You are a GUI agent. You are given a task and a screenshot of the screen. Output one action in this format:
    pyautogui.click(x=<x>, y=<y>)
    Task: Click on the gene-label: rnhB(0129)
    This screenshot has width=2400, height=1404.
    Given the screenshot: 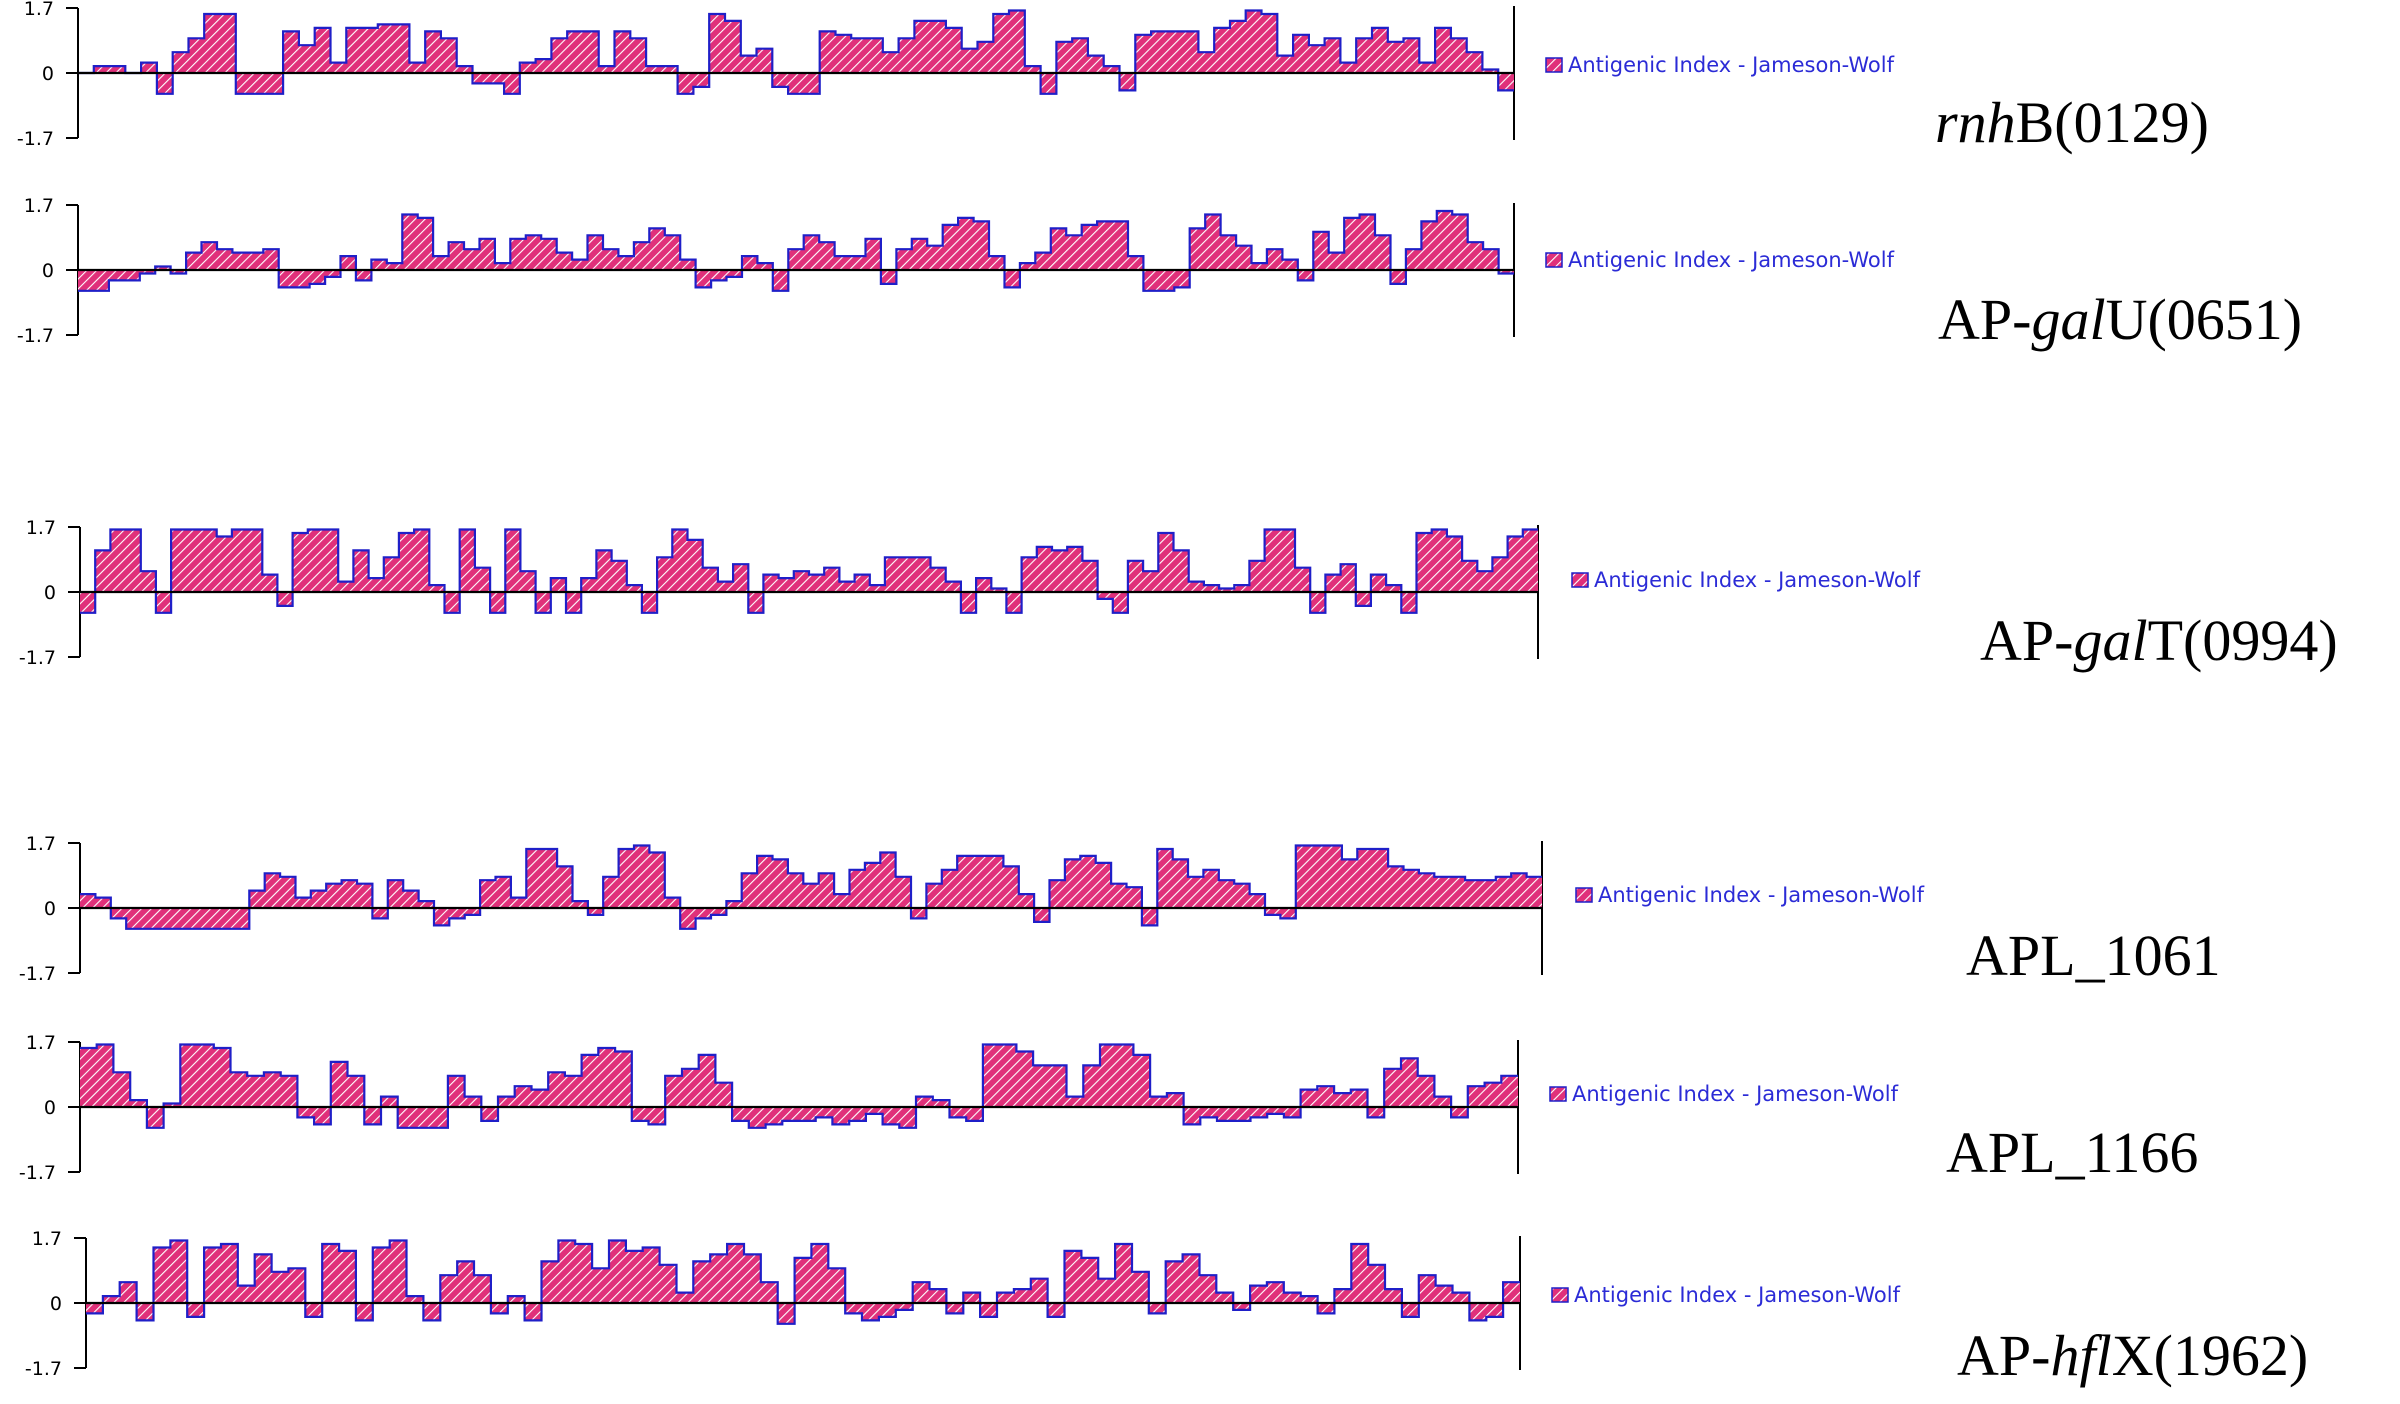 What is the action you would take?
    pyautogui.click(x=2072, y=122)
    